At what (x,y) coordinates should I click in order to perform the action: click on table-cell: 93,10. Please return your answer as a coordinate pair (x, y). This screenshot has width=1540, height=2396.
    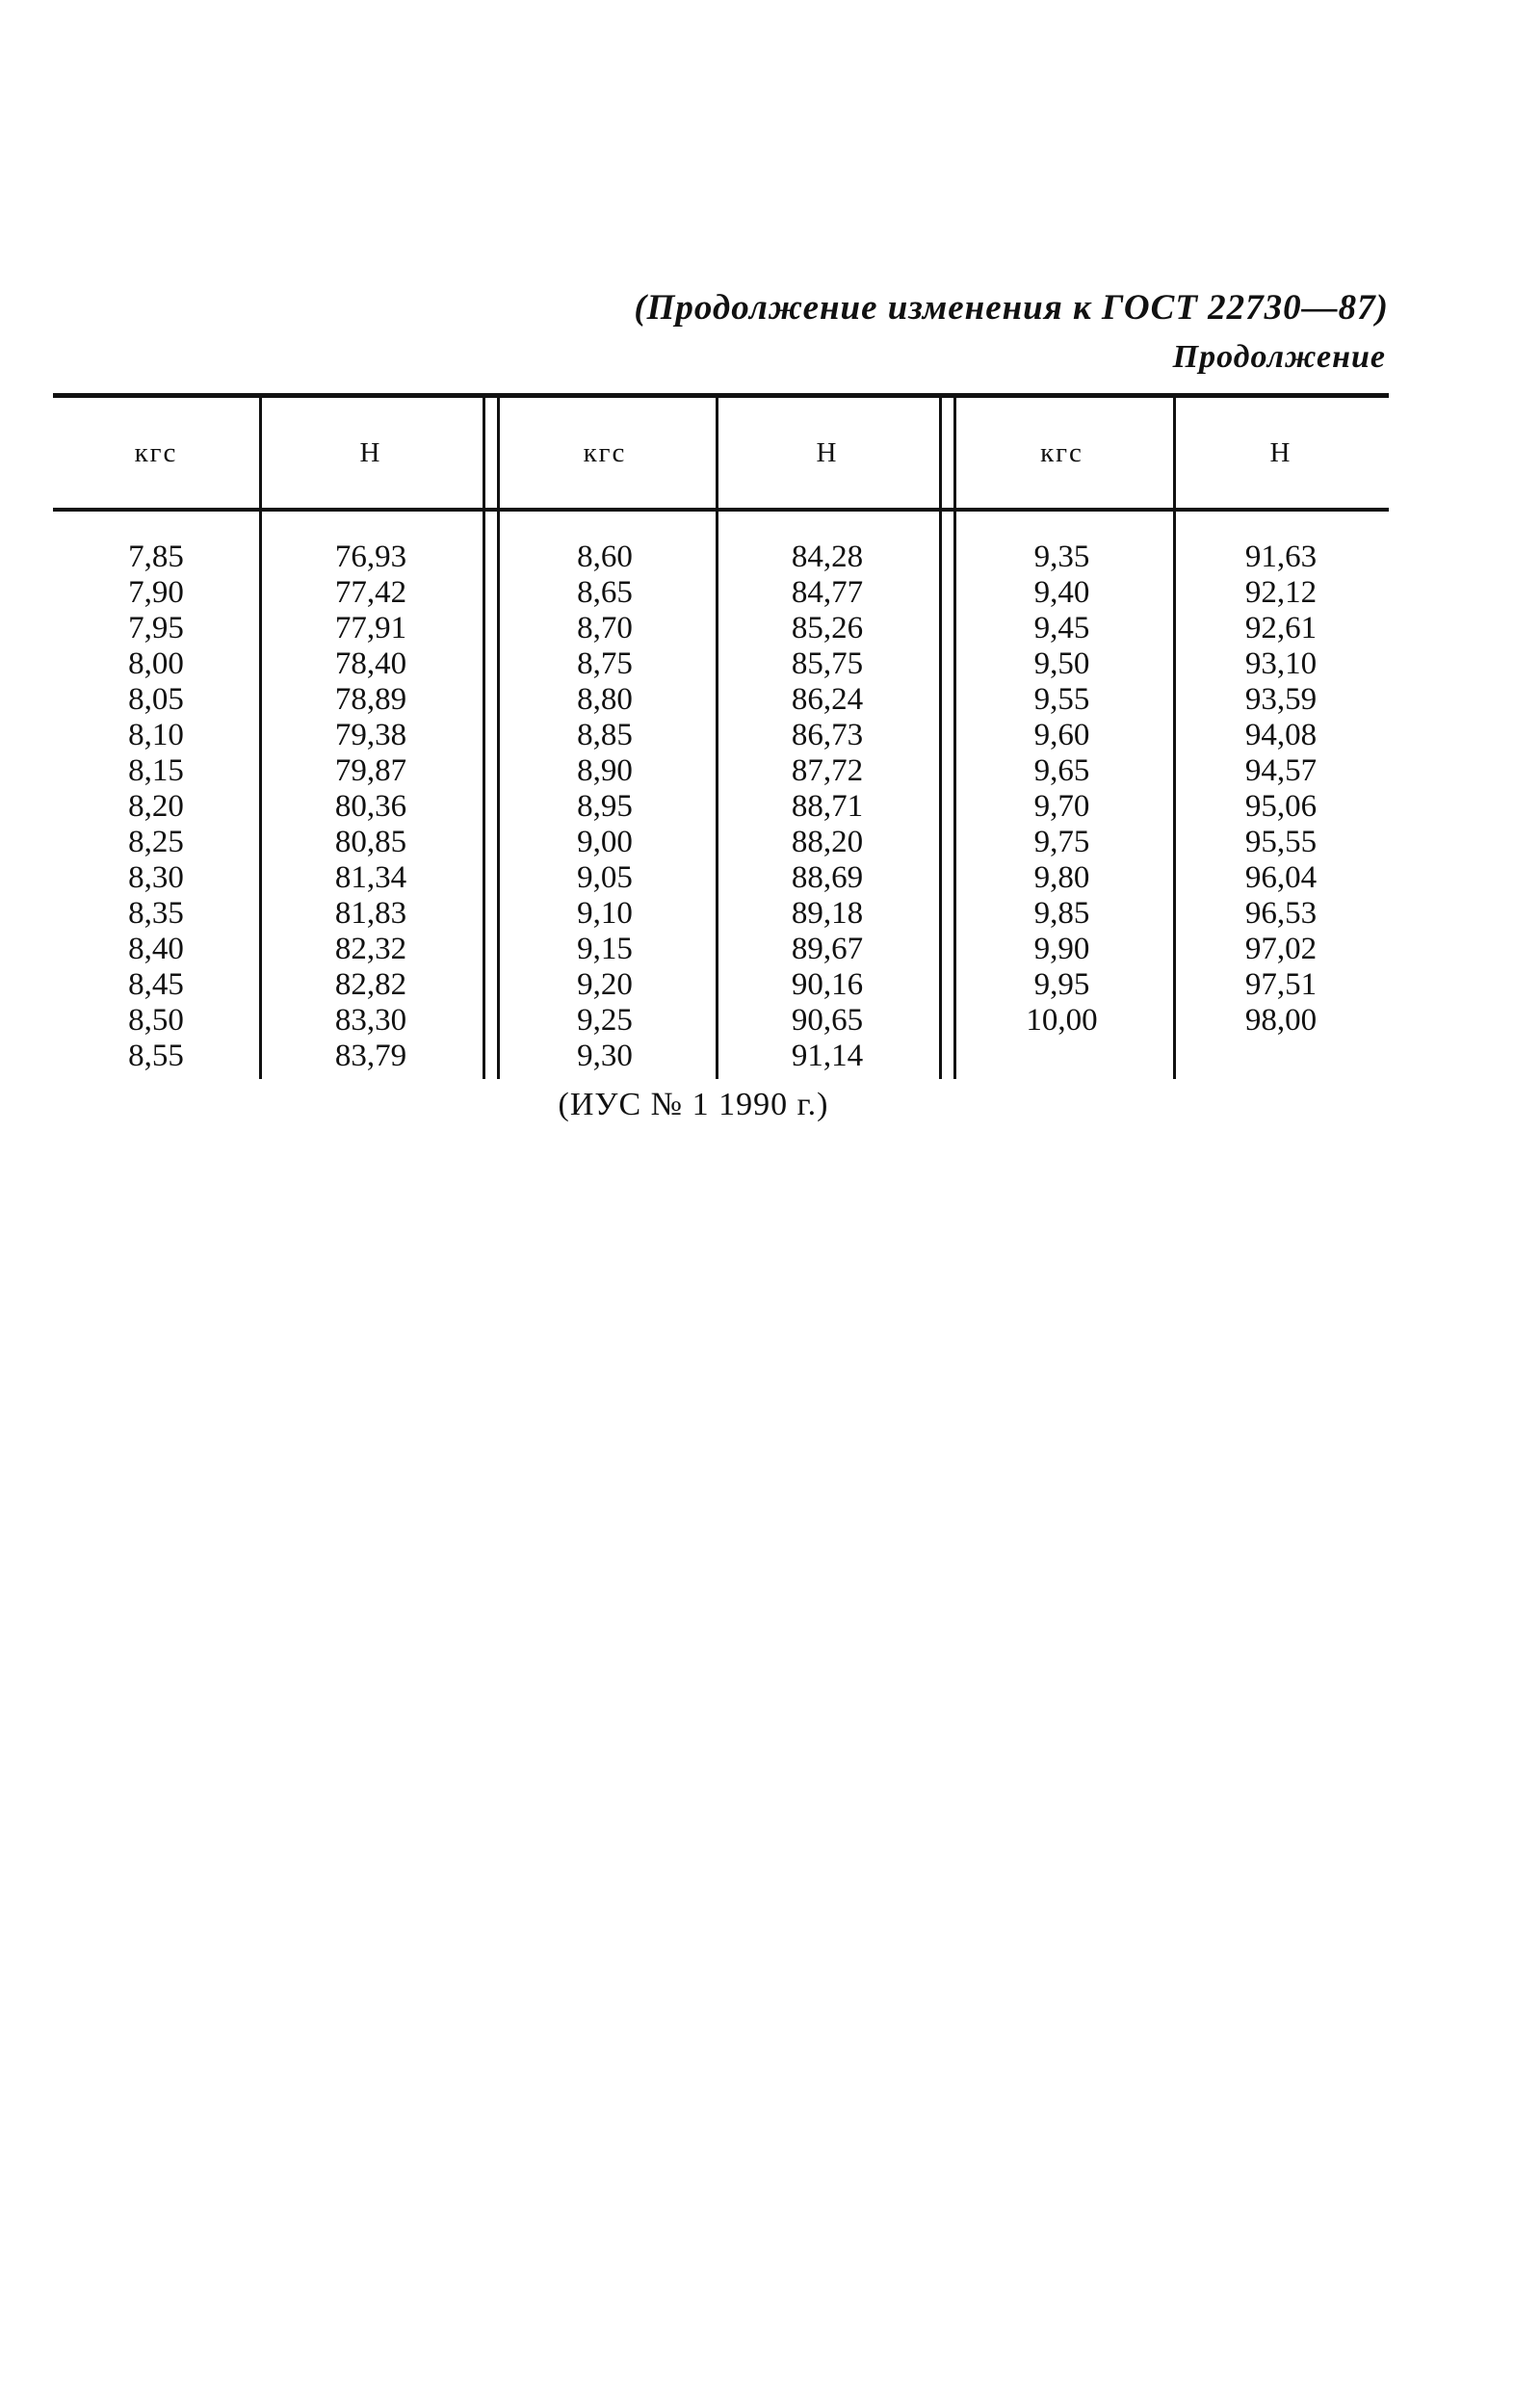
    Looking at the image, I should click on (1281, 663).